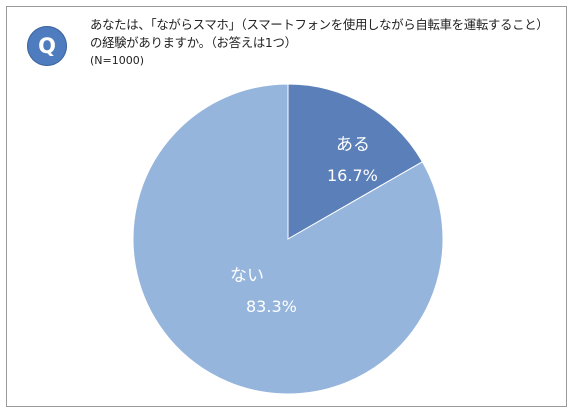 The height and width of the screenshot is (415, 575). I want to click on pie-slice-yes, so click(355, 161).